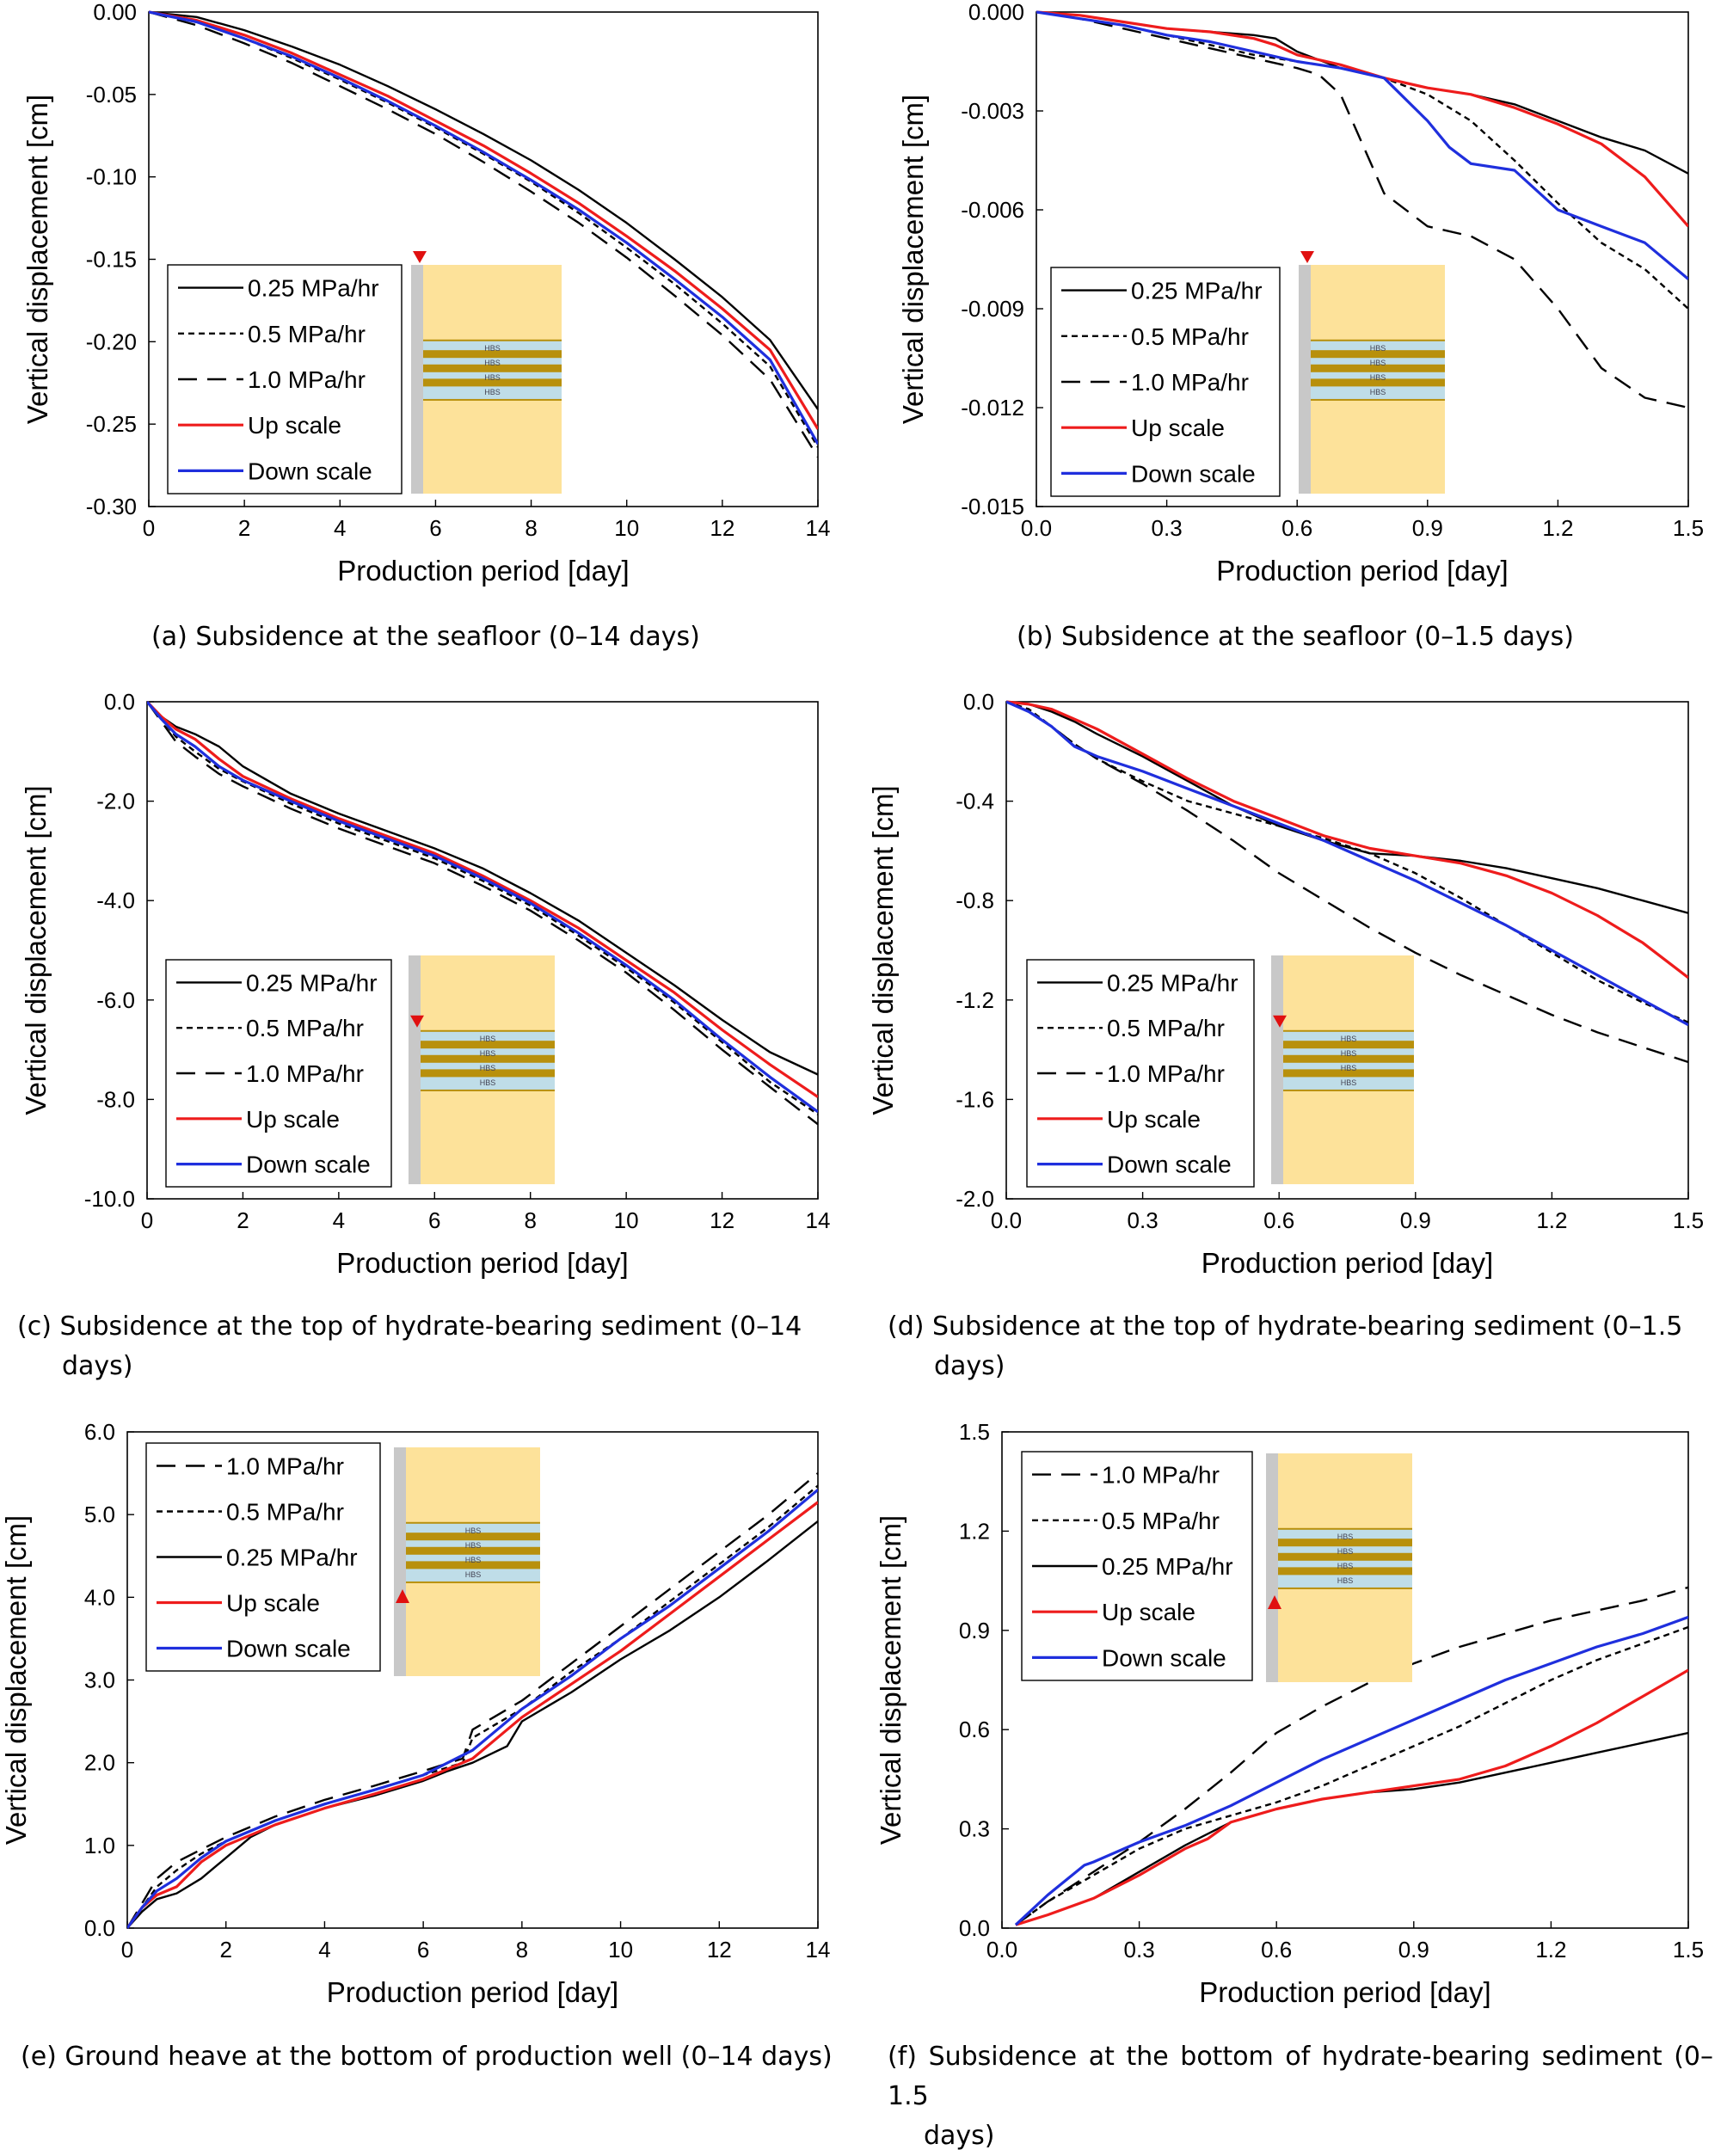  Describe the element at coordinates (99, 1680) in the screenshot. I see `y-tick-label: 3.0` at that location.